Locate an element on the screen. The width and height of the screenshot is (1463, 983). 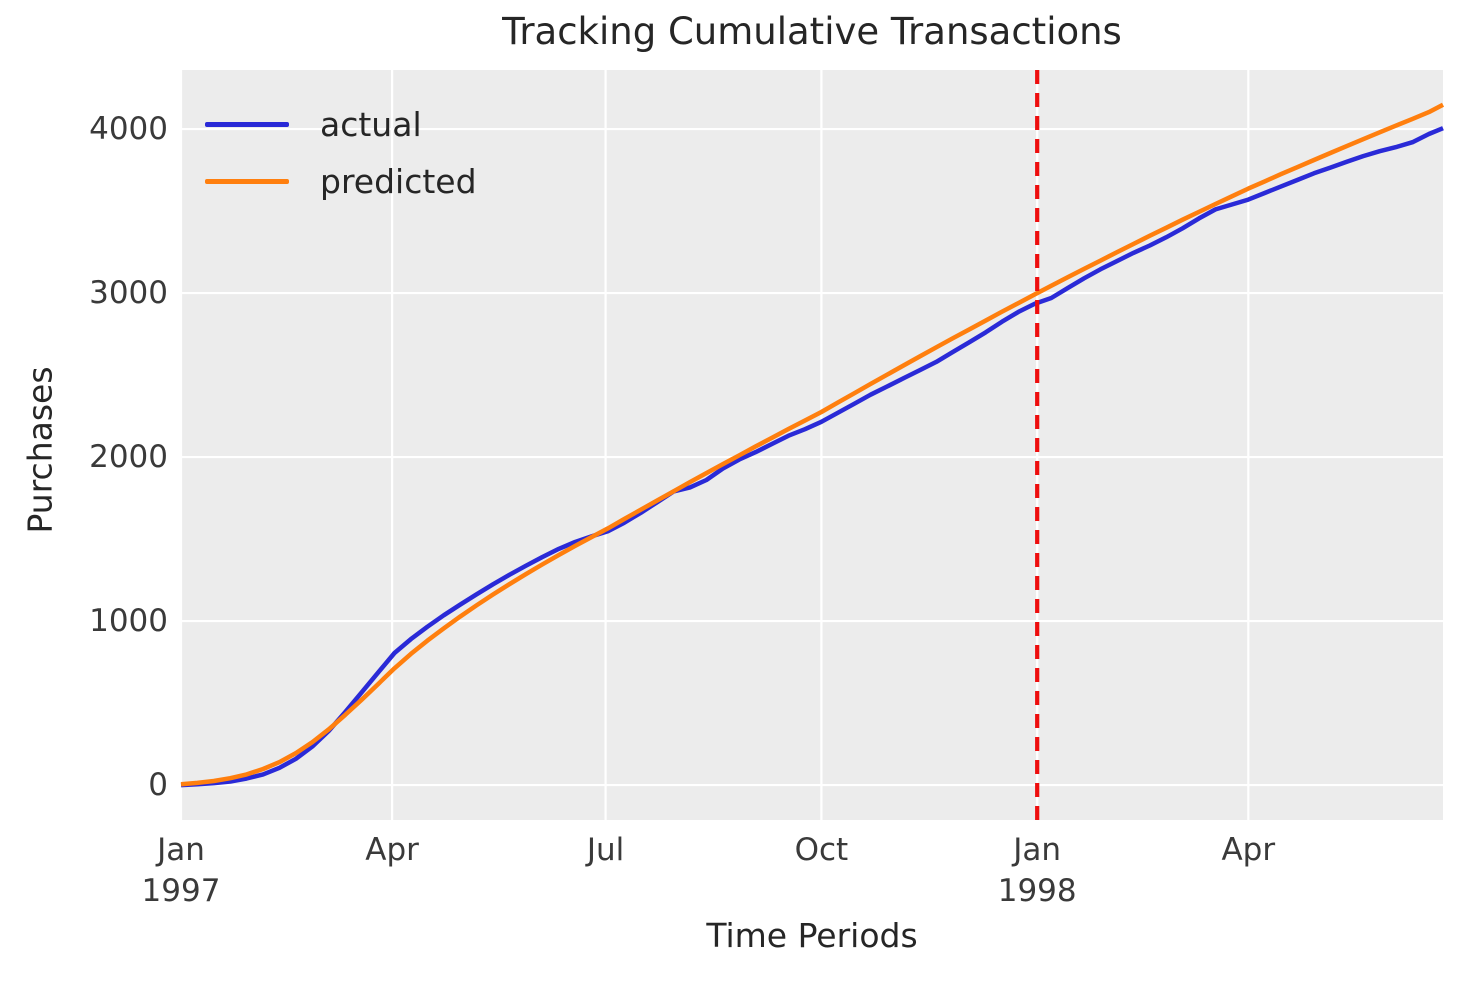
legend-item-predicted: predicted is located at coordinates (341, 181).